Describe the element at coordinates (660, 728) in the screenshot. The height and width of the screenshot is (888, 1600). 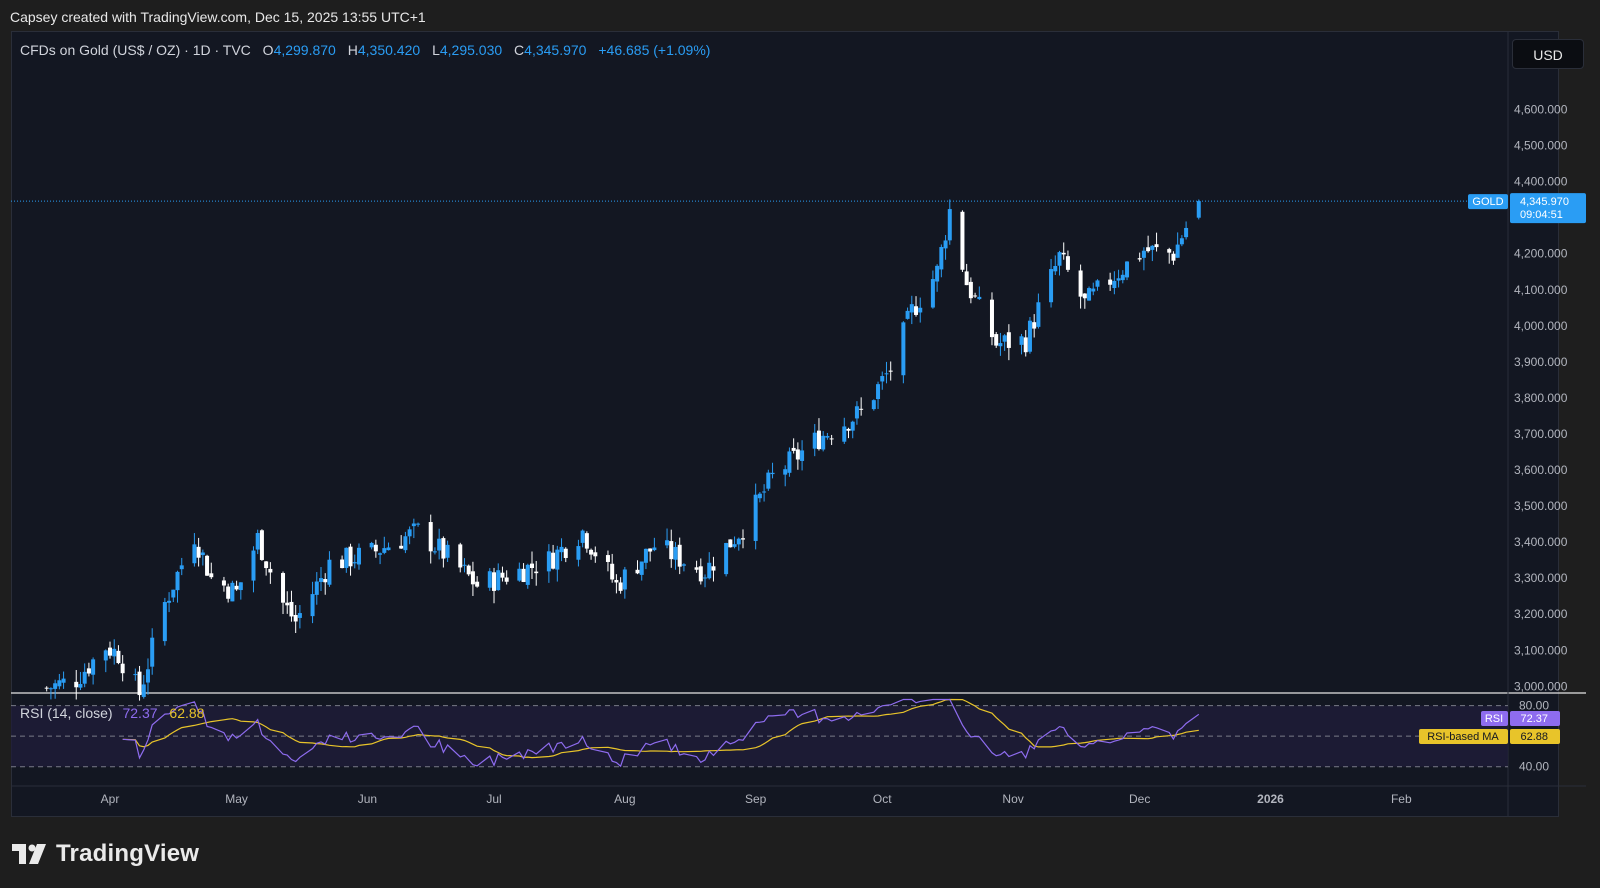
I see `rsi-ma-line` at that location.